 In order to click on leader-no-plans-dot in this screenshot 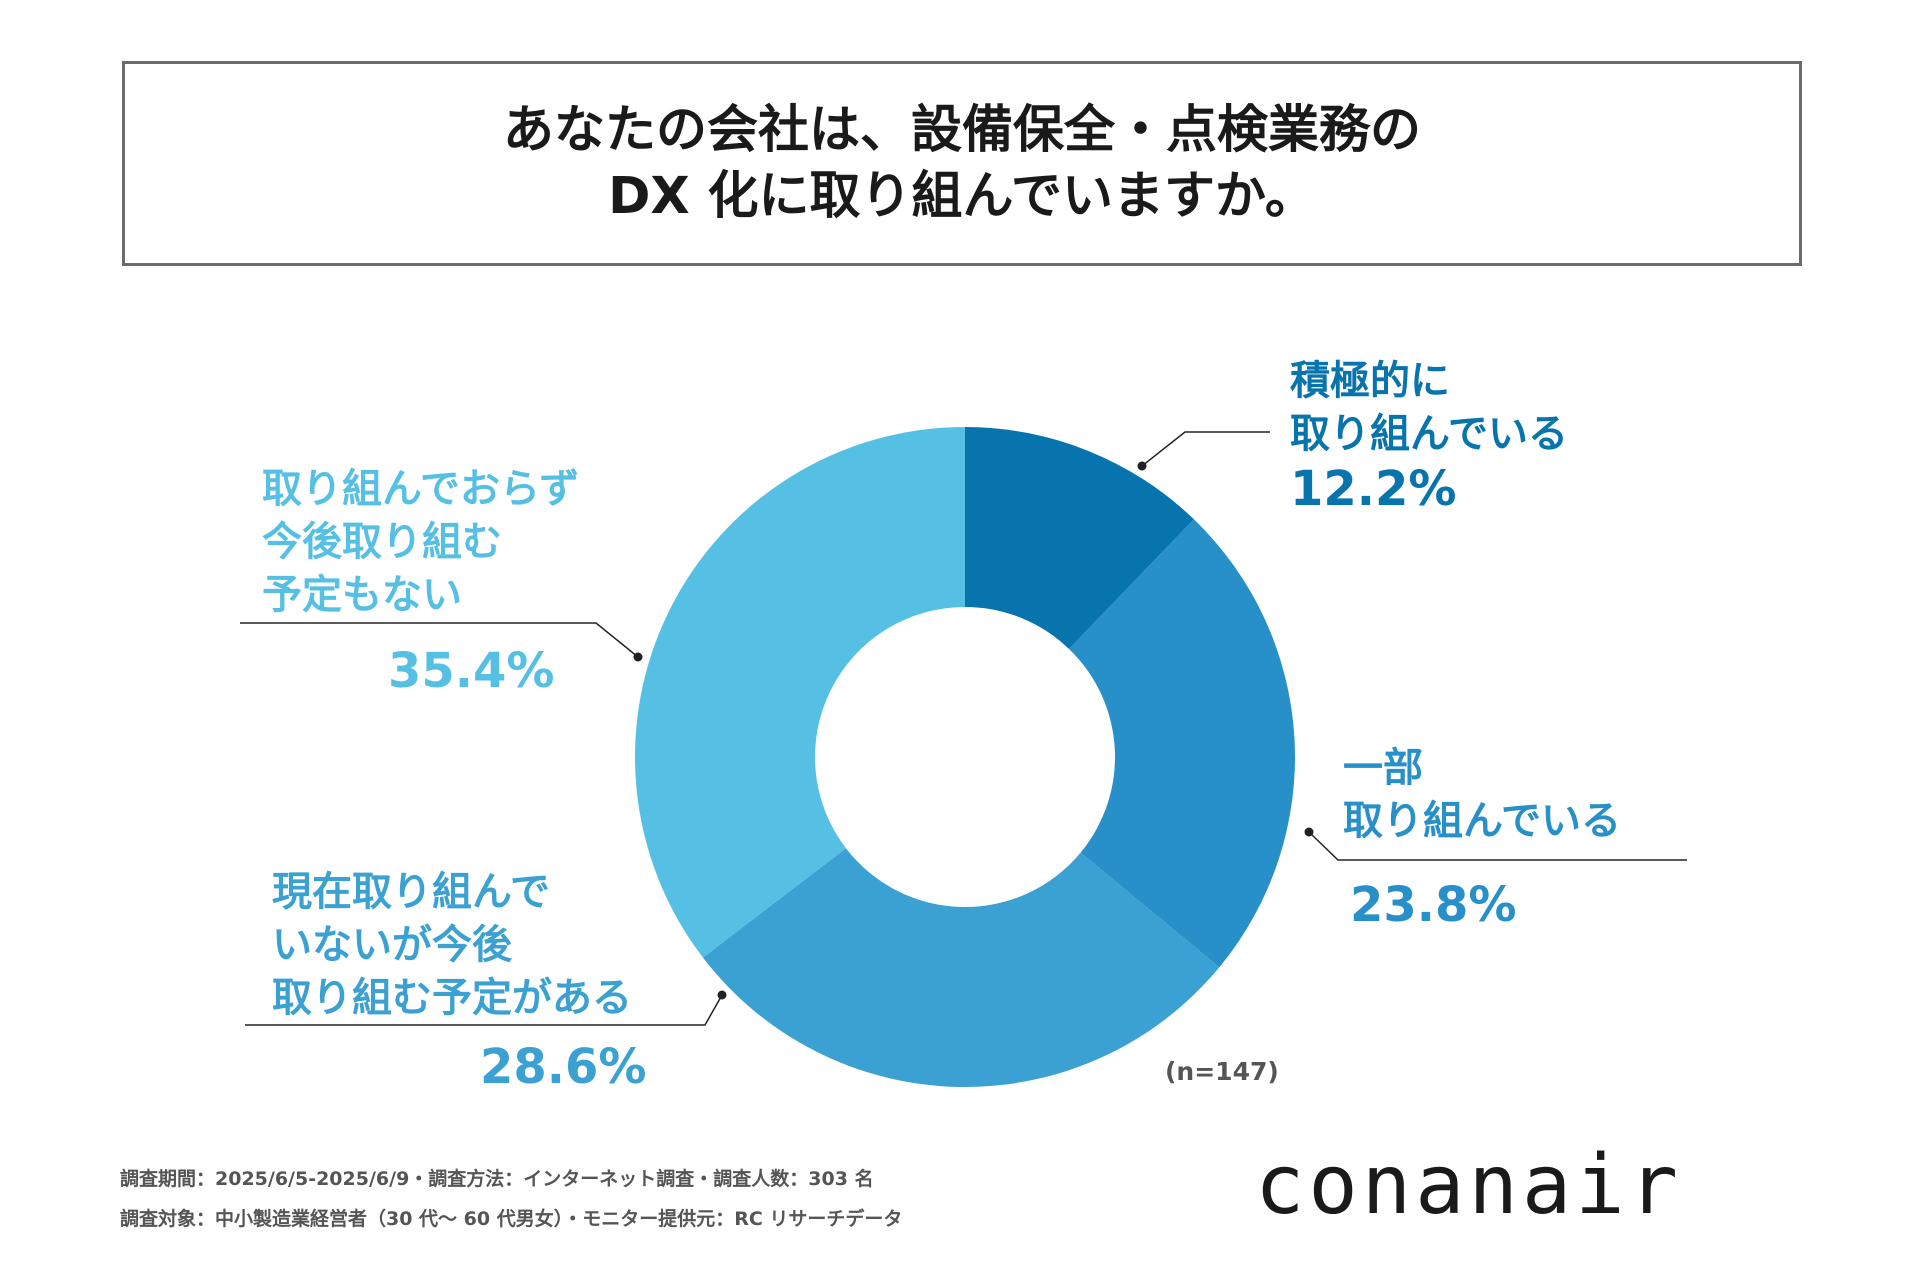, I will do `click(638, 657)`.